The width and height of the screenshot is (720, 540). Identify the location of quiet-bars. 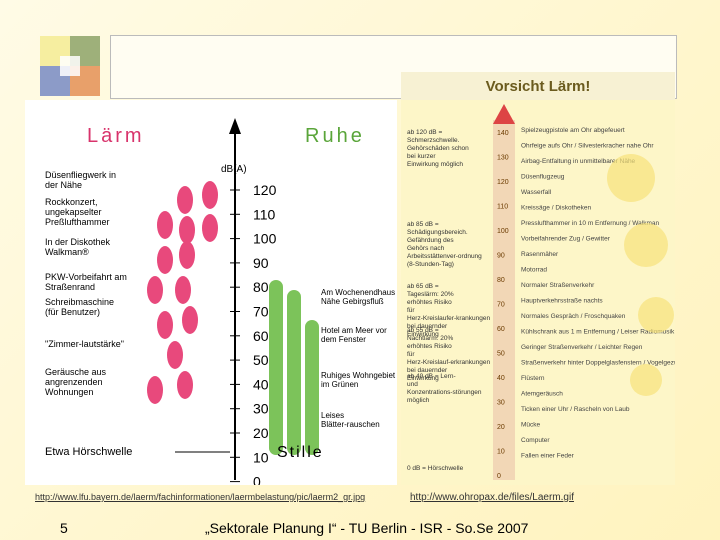
(294, 367).